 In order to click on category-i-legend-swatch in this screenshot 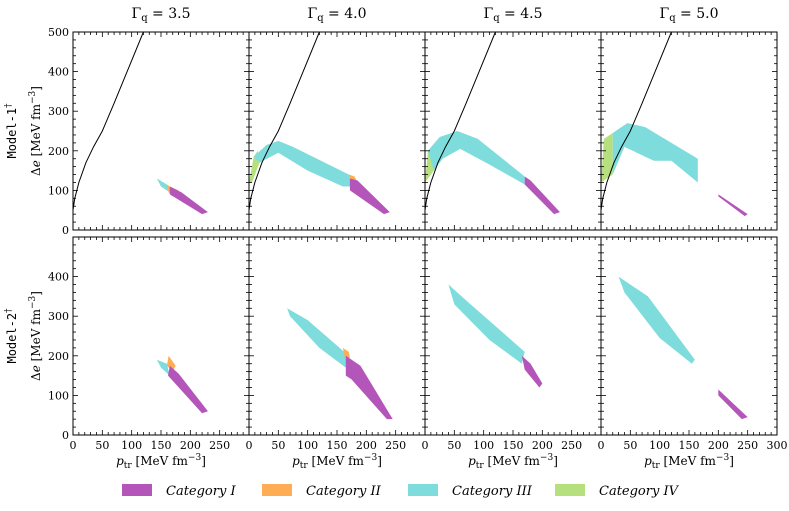, I will do `click(137, 490)`.